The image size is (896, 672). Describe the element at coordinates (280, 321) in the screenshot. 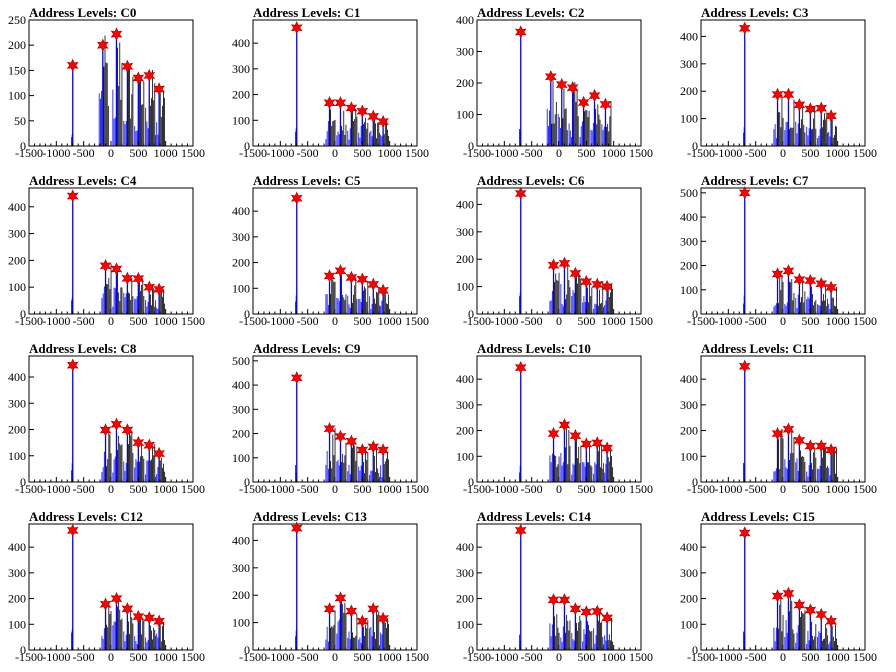

I see `x-tick-label: -1000` at that location.